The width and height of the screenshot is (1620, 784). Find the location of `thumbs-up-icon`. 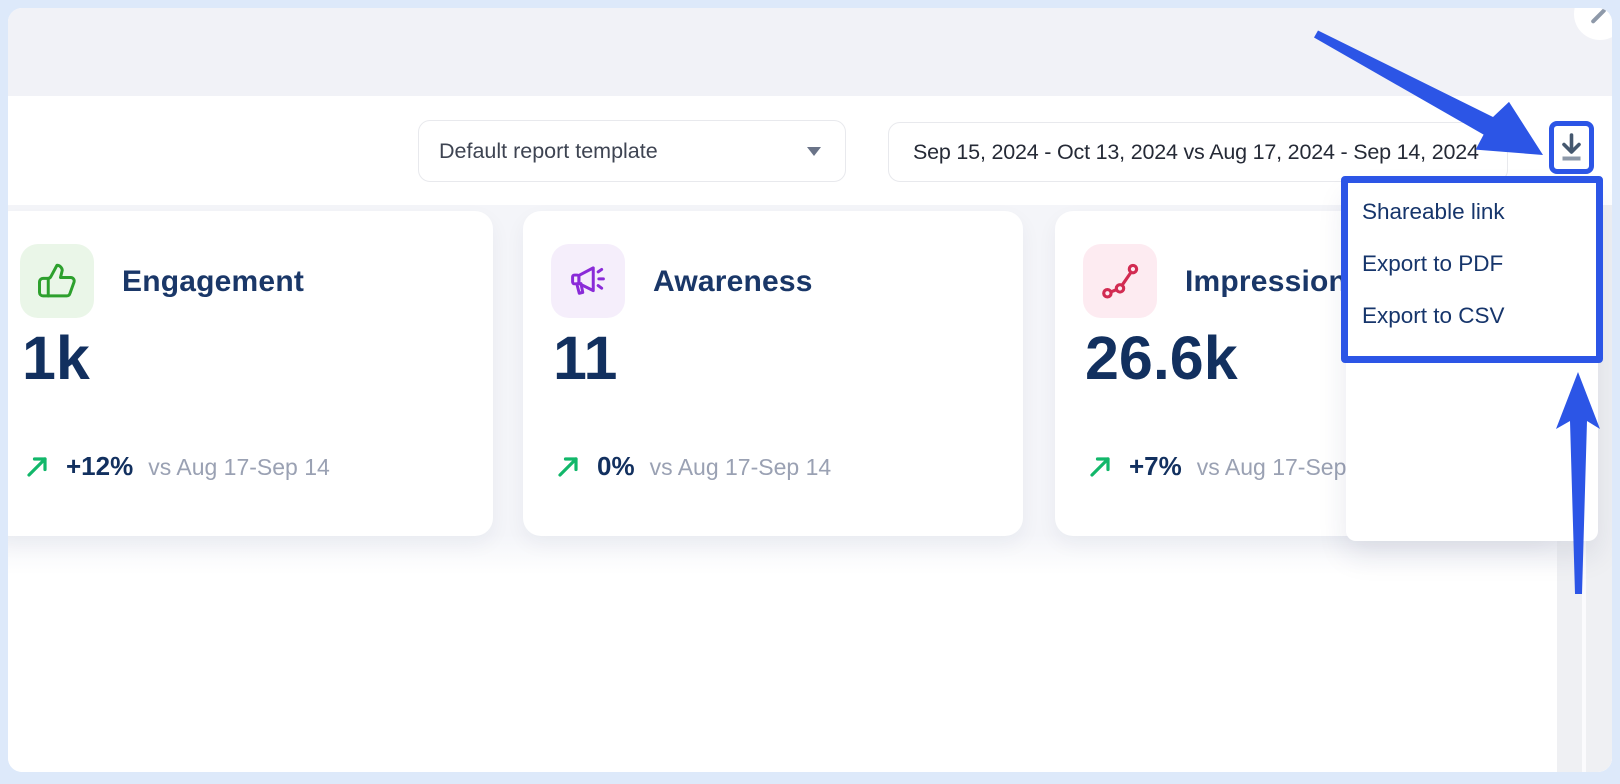

thumbs-up-icon is located at coordinates (57, 280).